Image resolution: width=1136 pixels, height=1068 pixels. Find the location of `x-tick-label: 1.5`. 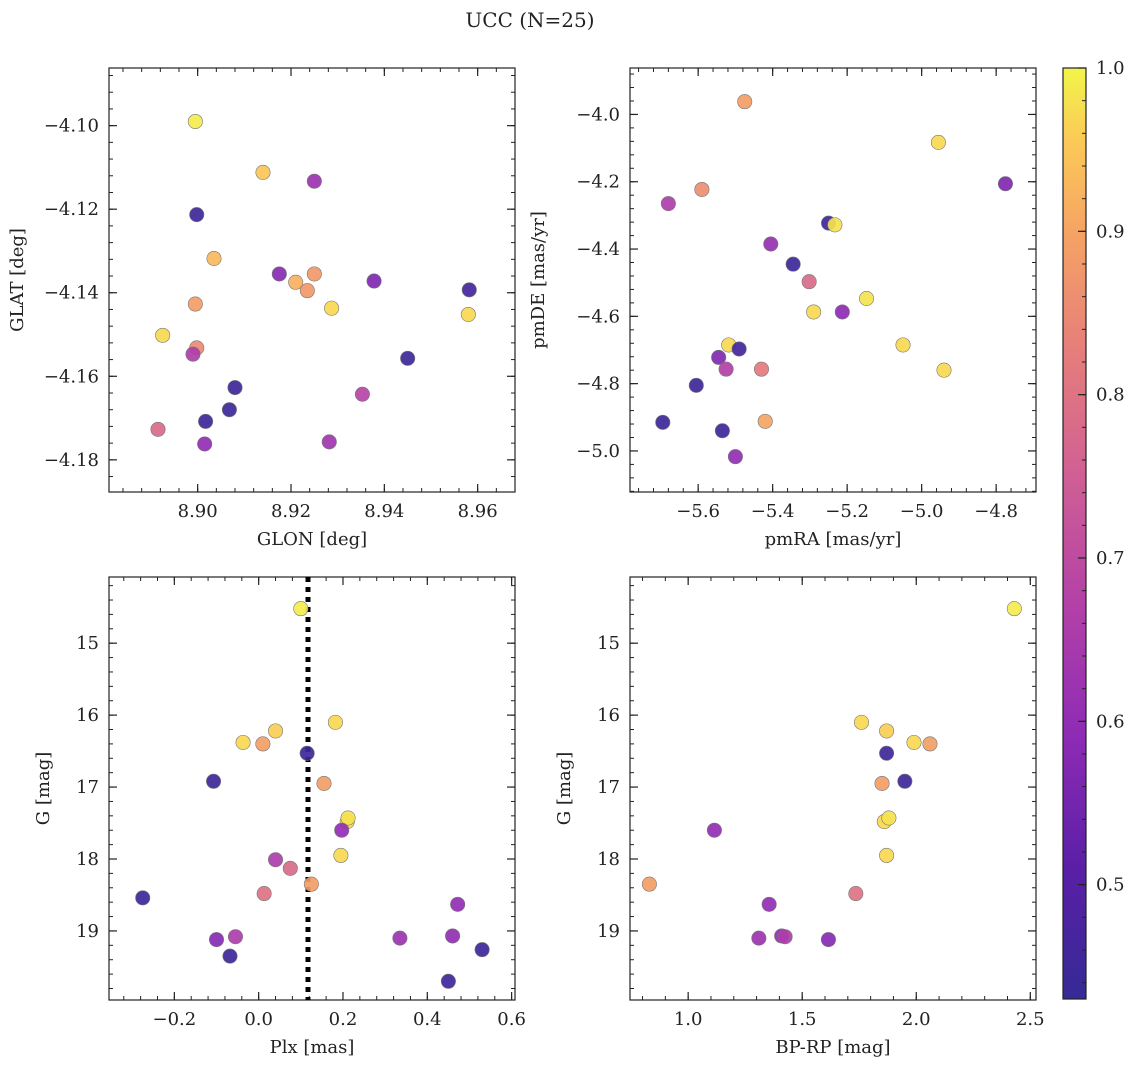

x-tick-label: 1.5 is located at coordinates (802, 1019).